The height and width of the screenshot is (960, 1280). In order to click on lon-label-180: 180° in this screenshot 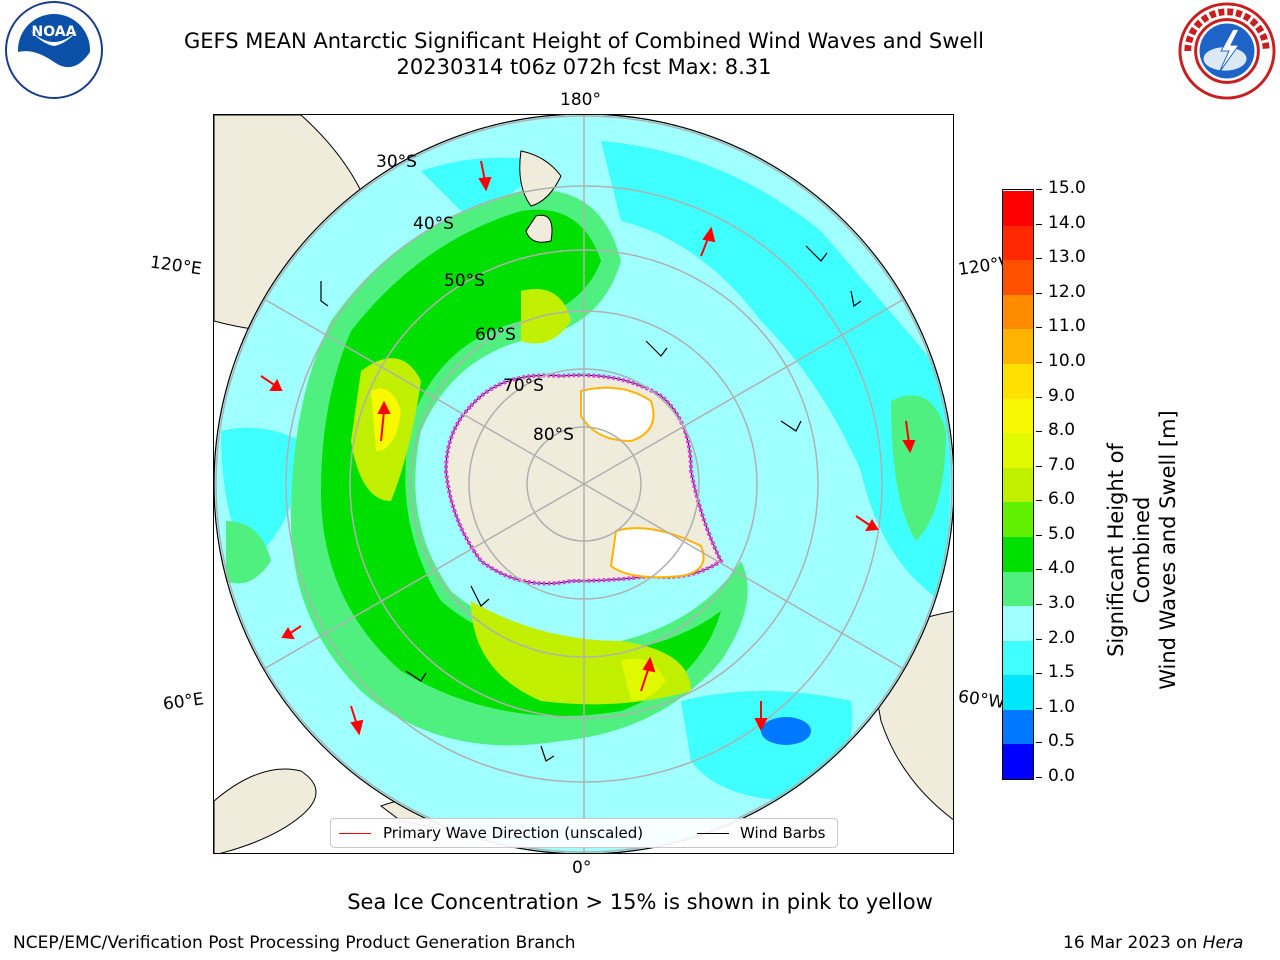, I will do `click(580, 100)`.